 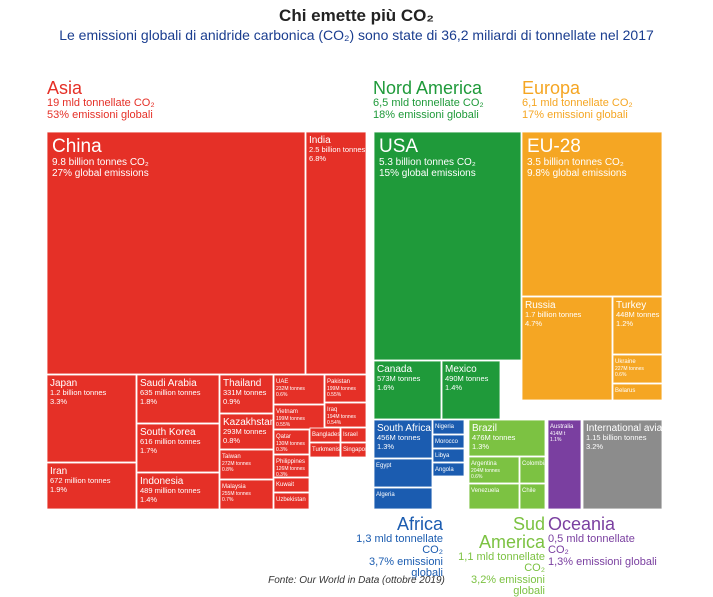 What do you see at coordinates (100, 162) in the screenshot?
I see `tile-value: 9.8 billion tonnes CO₂` at bounding box center [100, 162].